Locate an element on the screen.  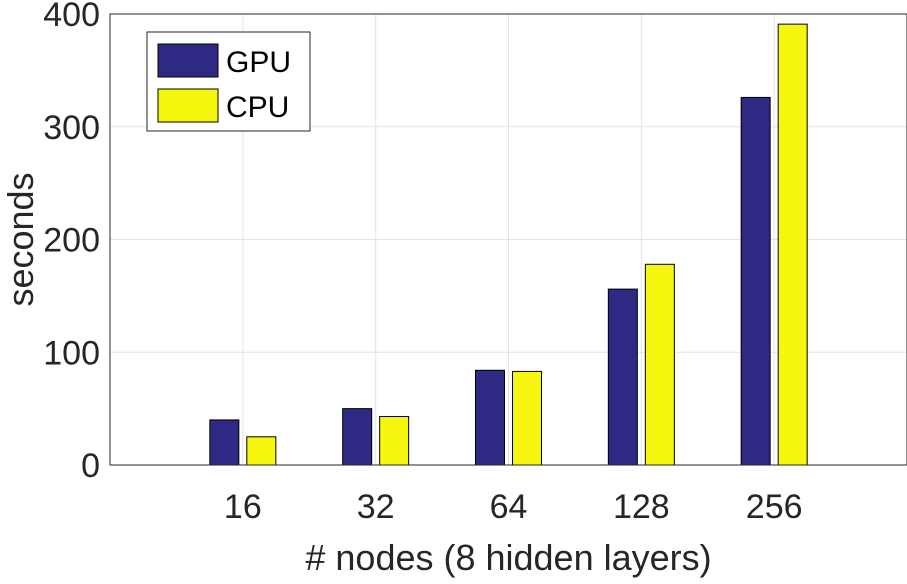
x-tick-label: 16 is located at coordinates (243, 507).